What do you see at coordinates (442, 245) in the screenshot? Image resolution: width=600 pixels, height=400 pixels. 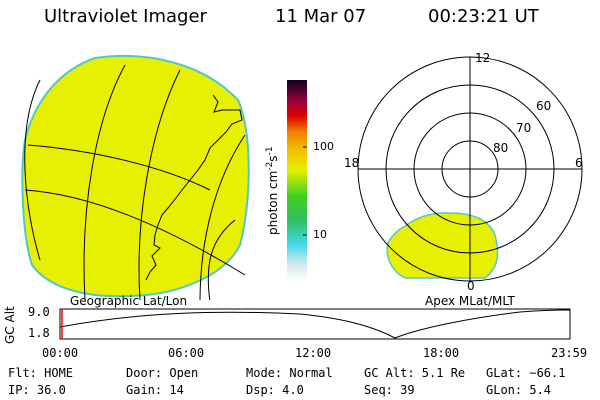 I see `aurora-oval-region` at bounding box center [442, 245].